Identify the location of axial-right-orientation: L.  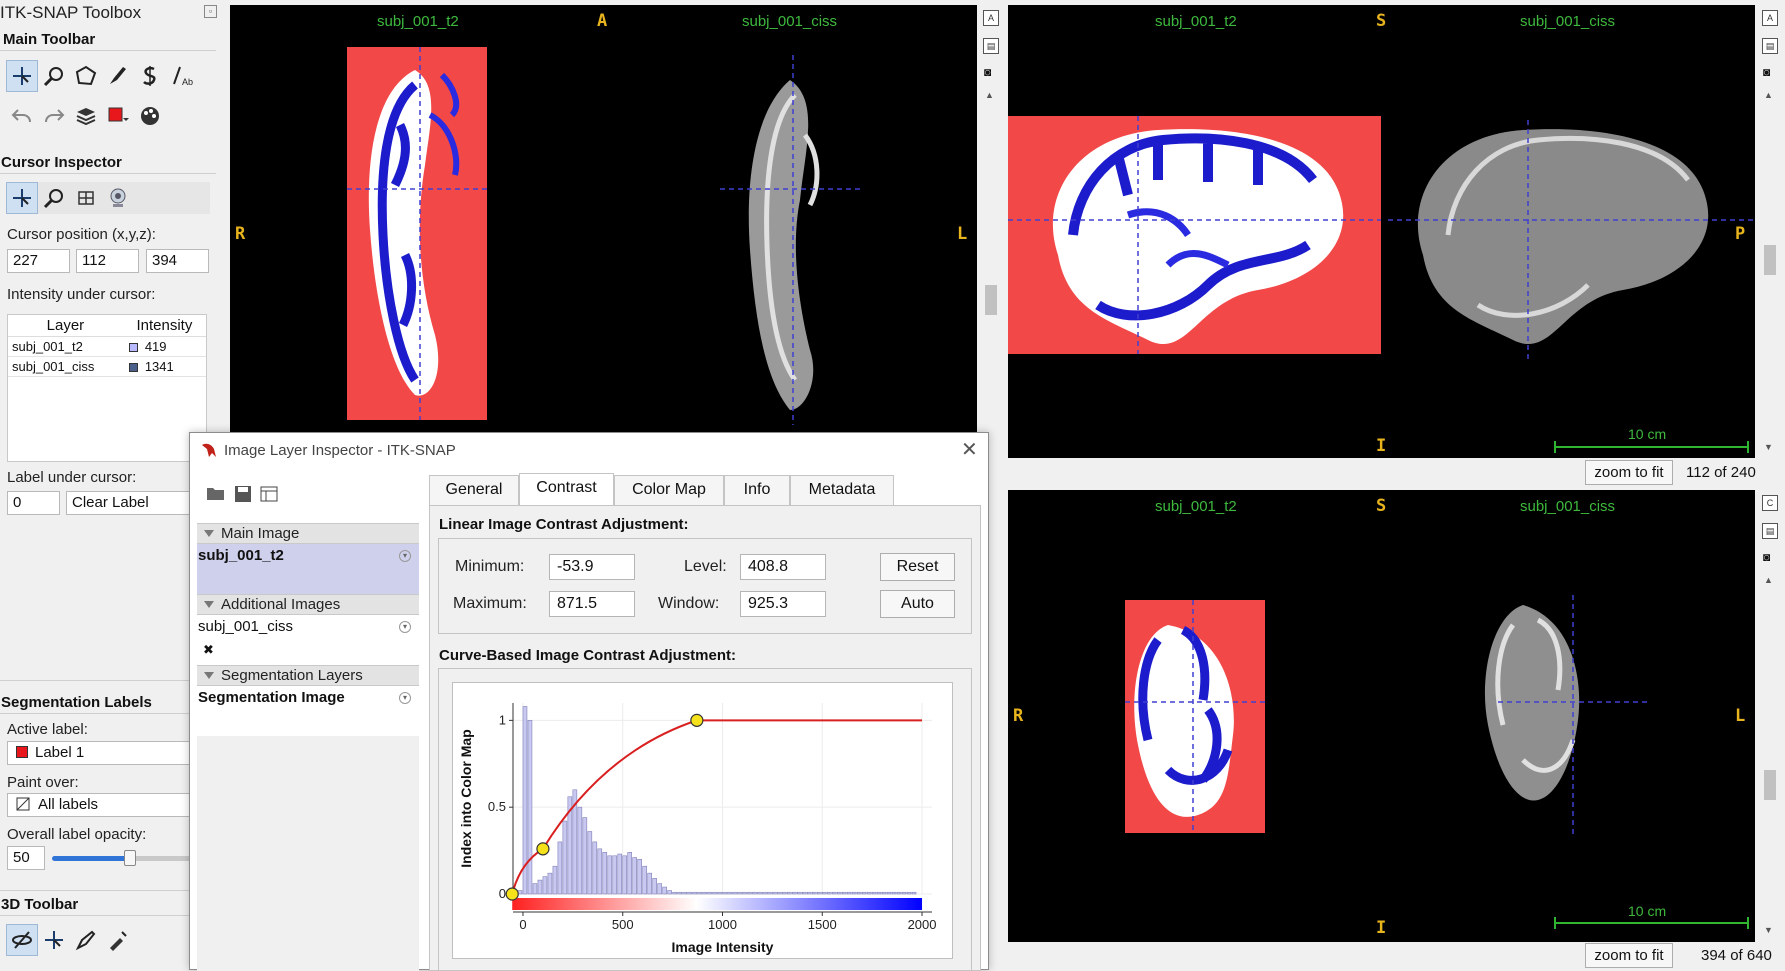
(962, 234).